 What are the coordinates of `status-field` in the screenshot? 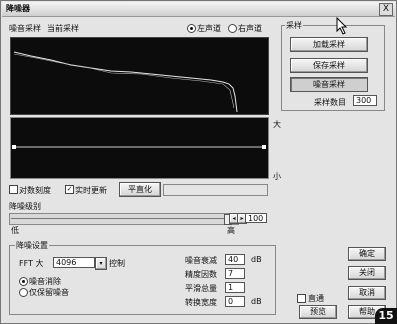 It's located at (215, 190).